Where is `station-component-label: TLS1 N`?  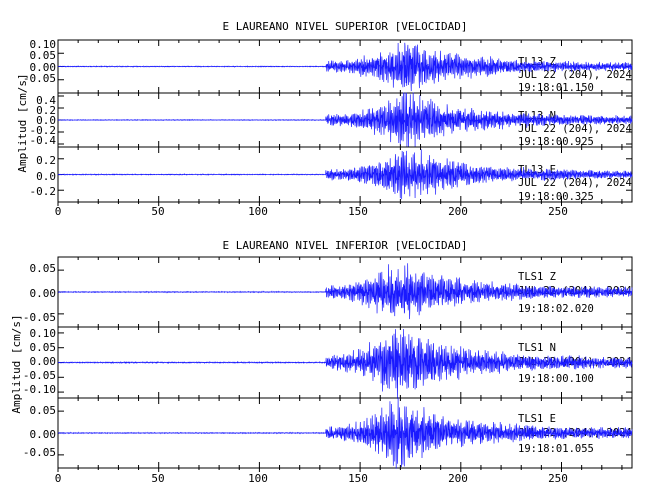
station-component-label: TLS1 N is located at coordinates (537, 348).